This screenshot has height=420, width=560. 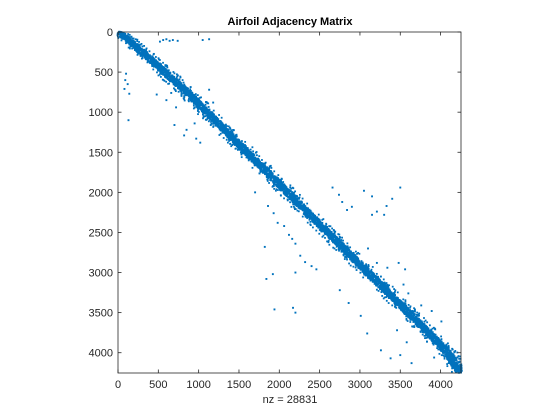 I want to click on y-tick-label: 1000, so click(x=101, y=113).